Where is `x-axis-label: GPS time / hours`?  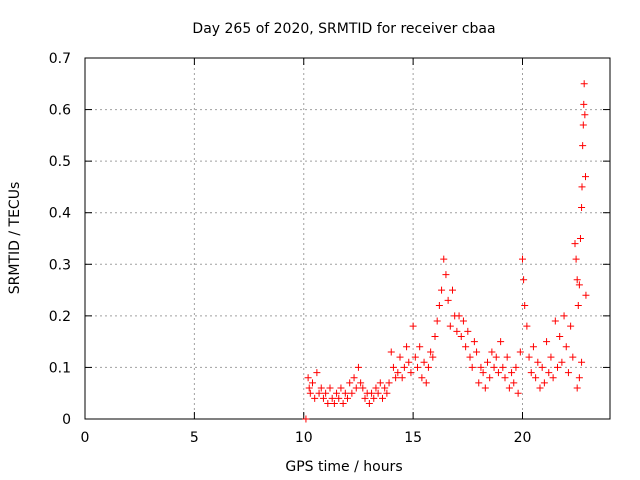
x-axis-label: GPS time / hours is located at coordinates (343, 467).